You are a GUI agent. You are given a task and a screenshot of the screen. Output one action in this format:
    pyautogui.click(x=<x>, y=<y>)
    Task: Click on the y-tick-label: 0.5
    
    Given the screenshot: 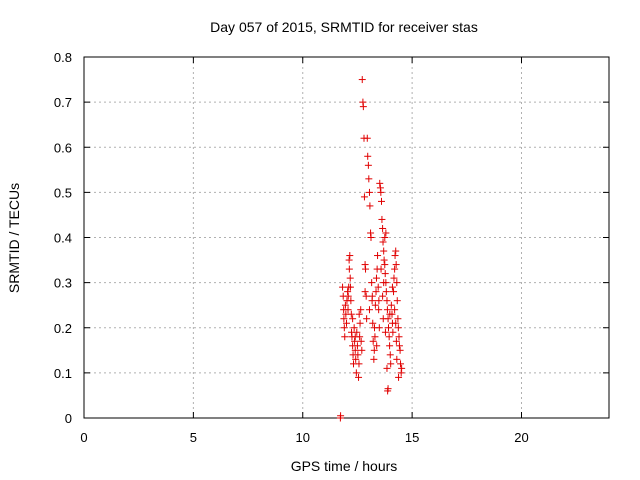 What is the action you would take?
    pyautogui.click(x=63, y=192)
    